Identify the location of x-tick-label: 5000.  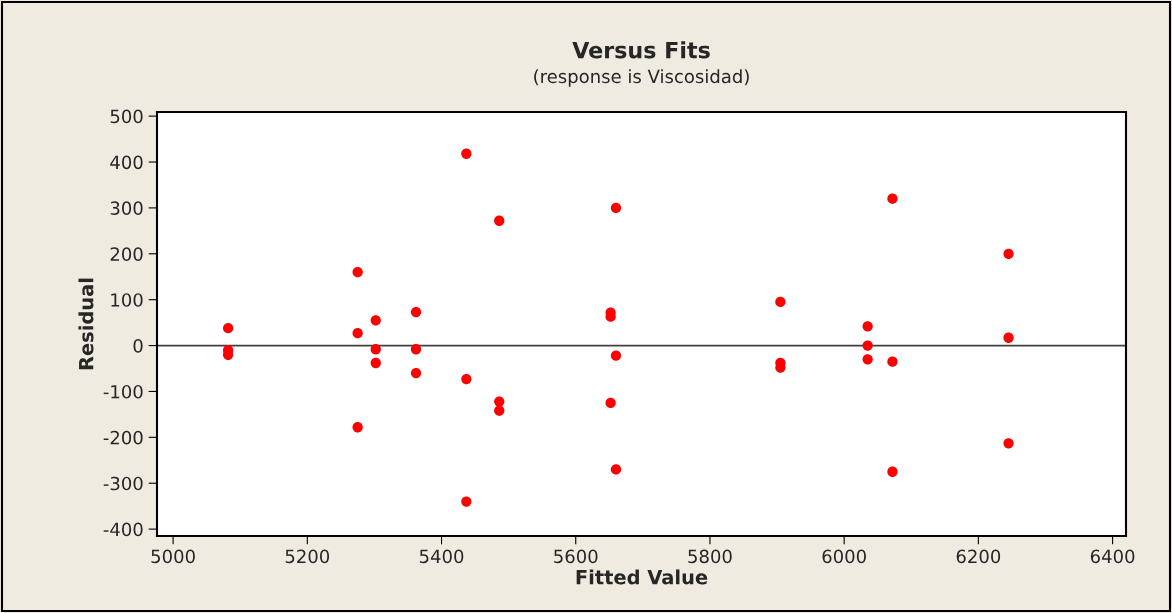
(173, 556).